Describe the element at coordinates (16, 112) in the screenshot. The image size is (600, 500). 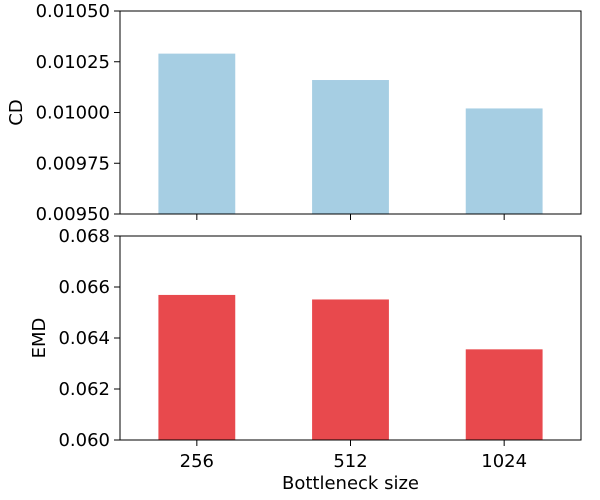
I see `cd-ylabel: CD` at that location.